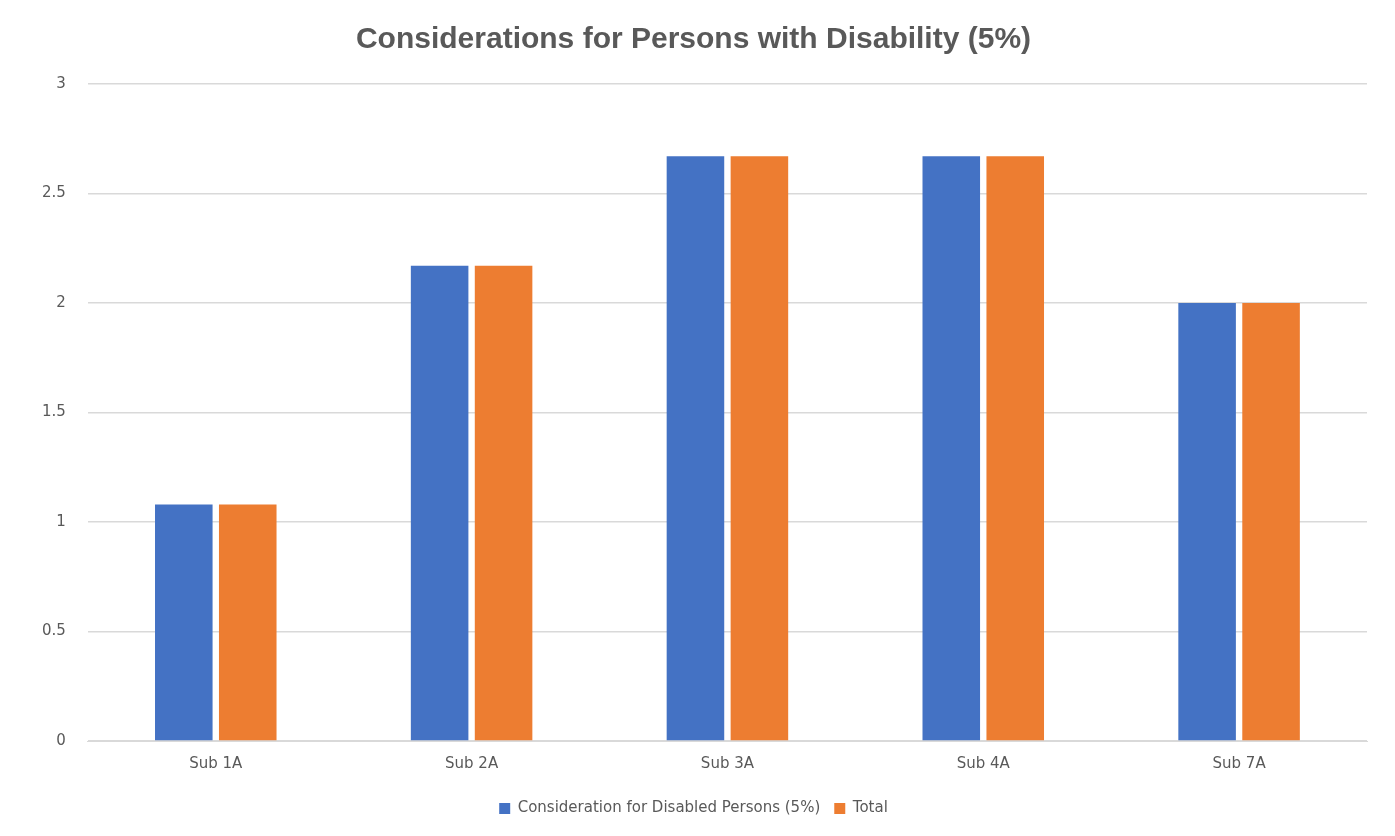 The height and width of the screenshot is (836, 1395). Describe the element at coordinates (869, 807) in the screenshot. I see `legend-label: Total` at that location.